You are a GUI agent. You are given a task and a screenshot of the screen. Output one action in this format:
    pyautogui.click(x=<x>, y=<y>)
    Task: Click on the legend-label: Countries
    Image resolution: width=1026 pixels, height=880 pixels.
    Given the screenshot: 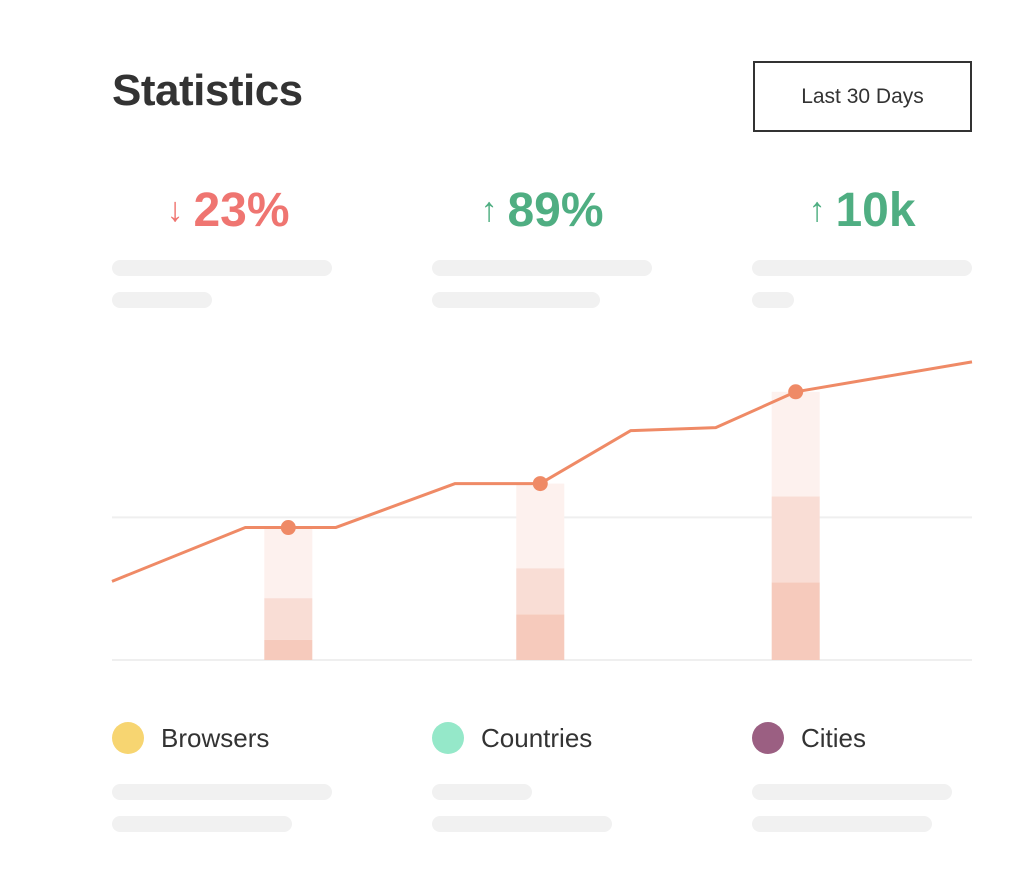 What is the action you would take?
    pyautogui.click(x=537, y=737)
    